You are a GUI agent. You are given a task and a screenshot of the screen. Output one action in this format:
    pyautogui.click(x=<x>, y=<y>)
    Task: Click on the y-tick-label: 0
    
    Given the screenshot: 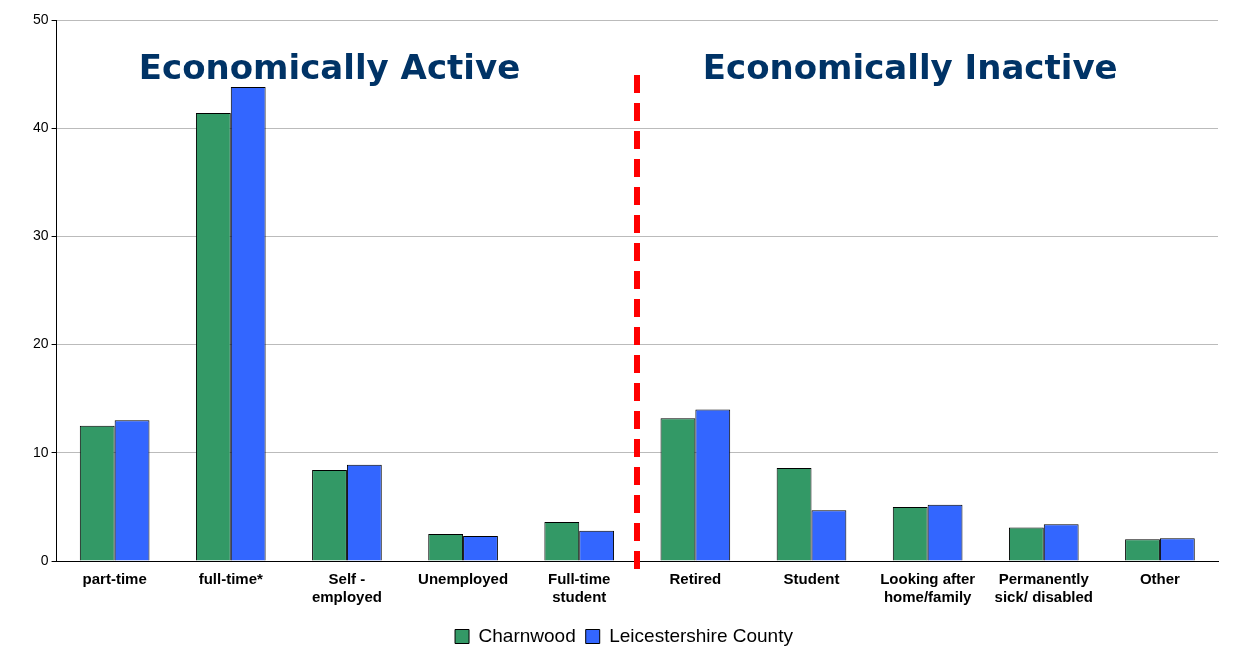 What is the action you would take?
    pyautogui.click(x=44, y=559)
    